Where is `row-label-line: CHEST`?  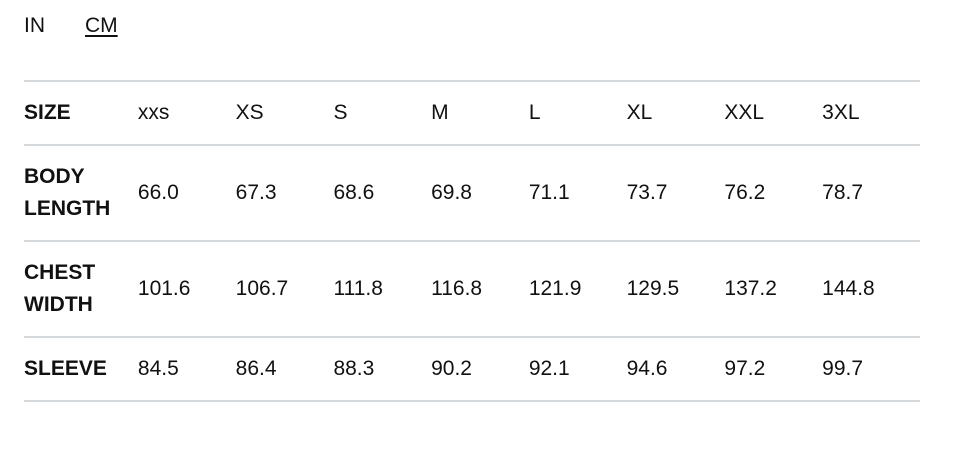
row-label-line: CHEST is located at coordinates (60, 272).